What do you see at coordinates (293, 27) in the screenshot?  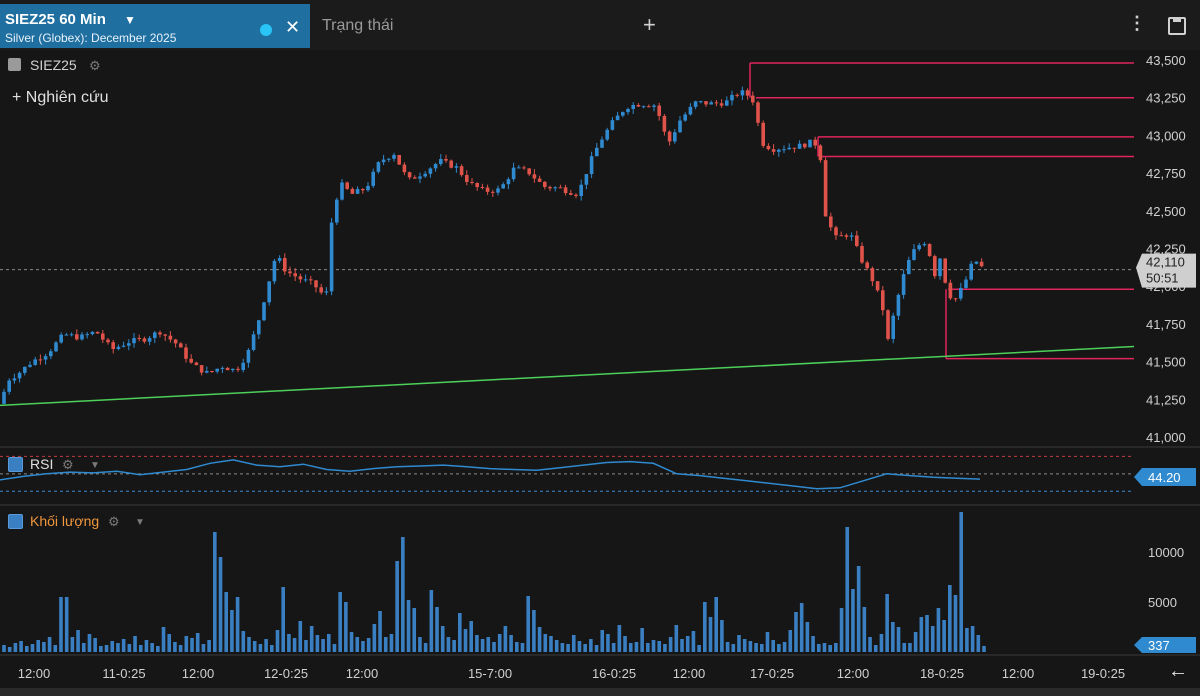 I see `close-icon: ✕` at bounding box center [293, 27].